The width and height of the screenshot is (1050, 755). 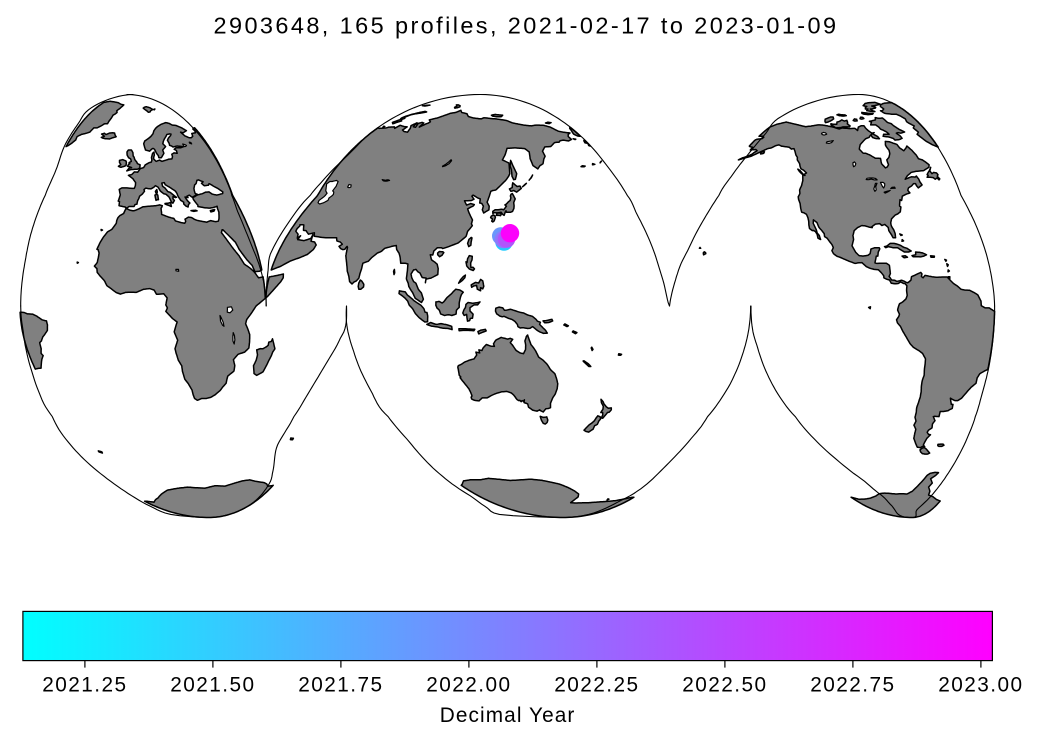 I want to click on svg-text: Decimal Year, so click(x=508, y=715).